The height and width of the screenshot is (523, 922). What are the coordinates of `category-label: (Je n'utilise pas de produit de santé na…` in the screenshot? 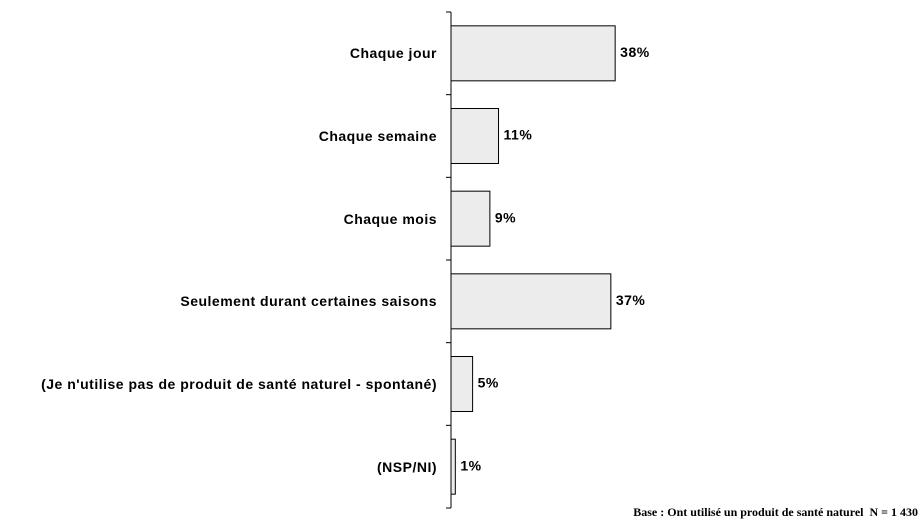 It's located at (220, 384).